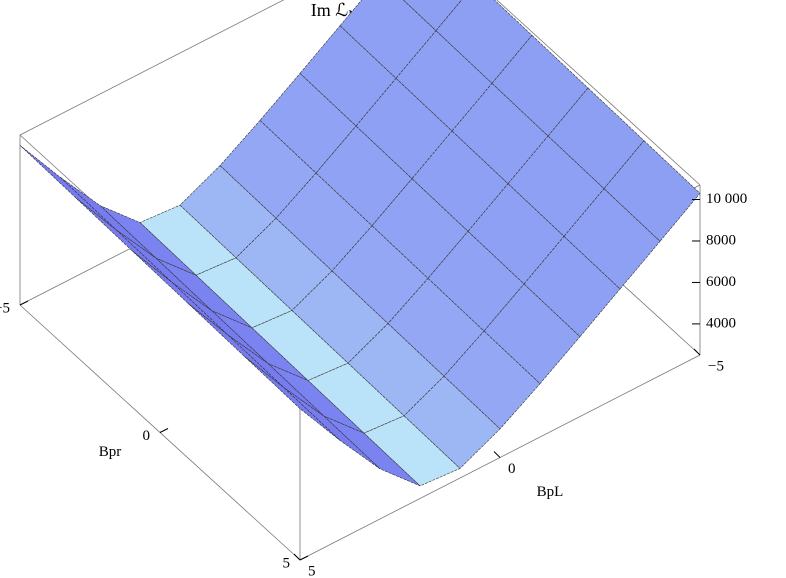 This screenshot has width=786, height=578. I want to click on title-main: Im ℒ, so click(329, 10).